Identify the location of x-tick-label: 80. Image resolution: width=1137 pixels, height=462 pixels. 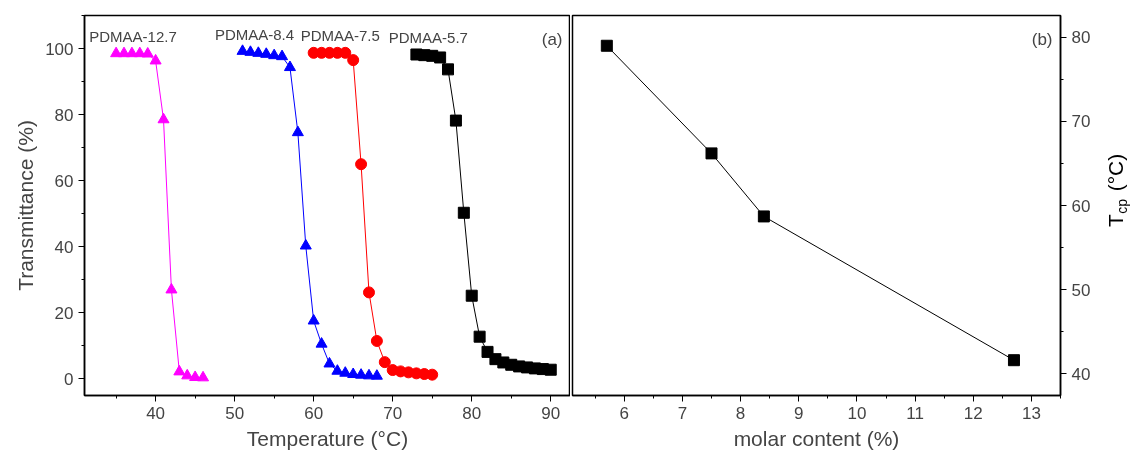
(472, 413).